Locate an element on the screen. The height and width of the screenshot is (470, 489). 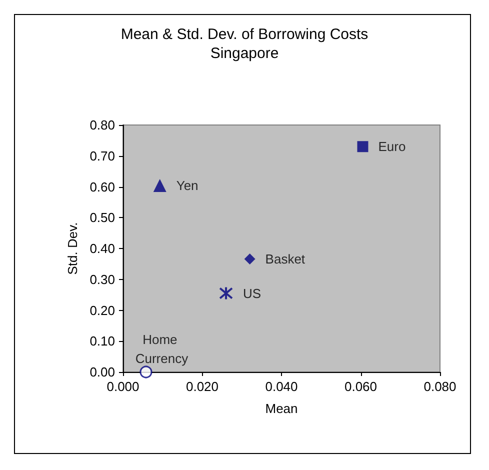
x-axis-title: Mean is located at coordinates (281, 408).